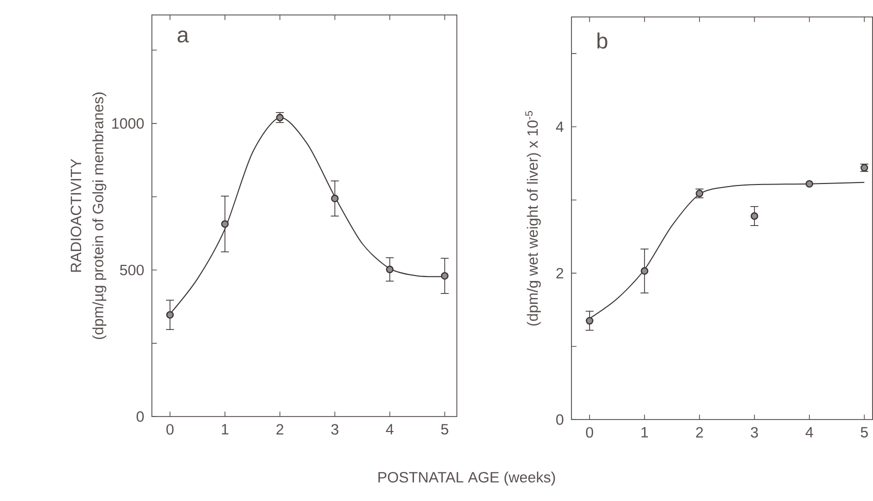 The height and width of the screenshot is (501, 873). Describe the element at coordinates (132, 270) in the screenshot. I see `y-tick-label: 500` at that location.